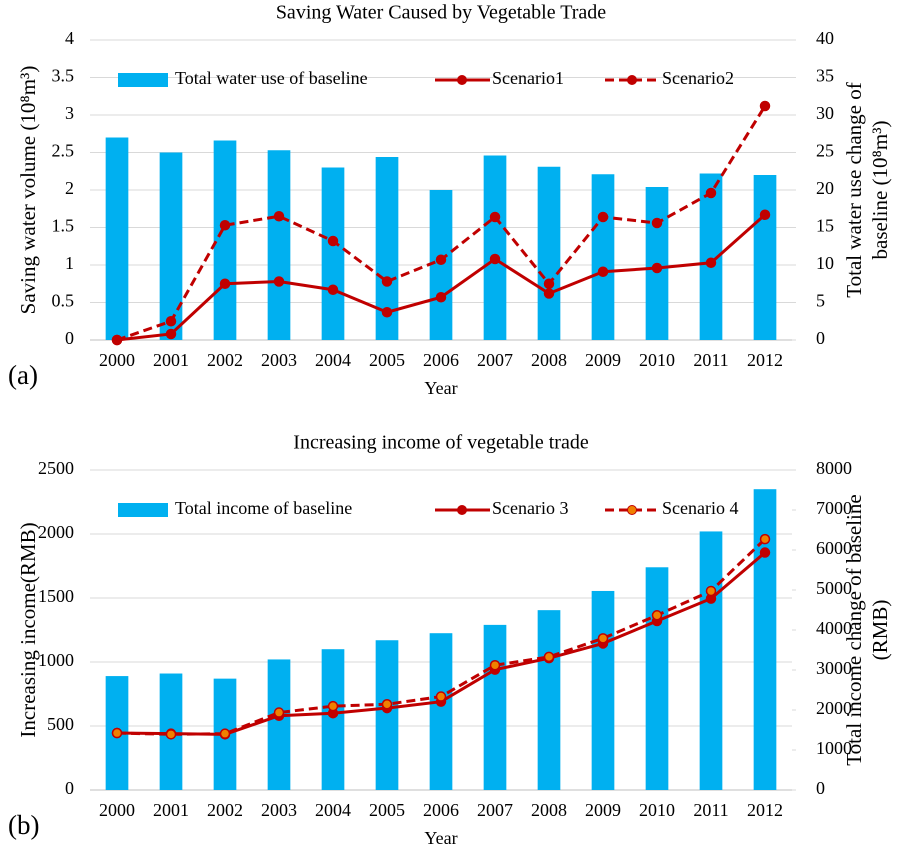 The image size is (918, 860). Describe the element at coordinates (225, 810) in the screenshot. I see `x-tick-label: 2002` at that location.